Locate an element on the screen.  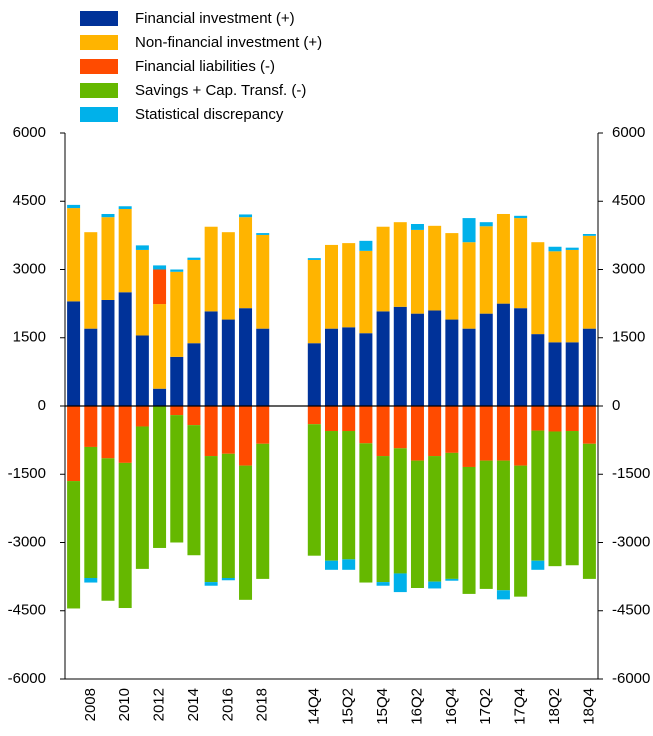
x-tick-label: 18Q4 is located at coordinates (588, 706).